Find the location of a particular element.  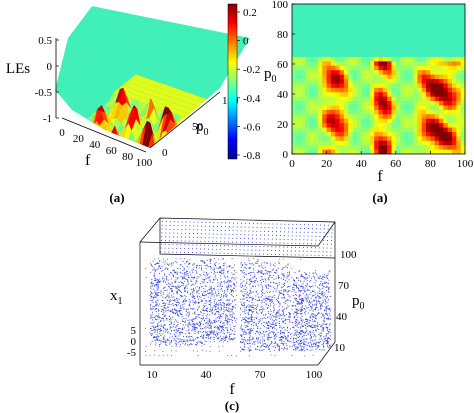

colorbar: 0.20-0.2-0.4-0.6-0.8 is located at coordinates (244, 82).